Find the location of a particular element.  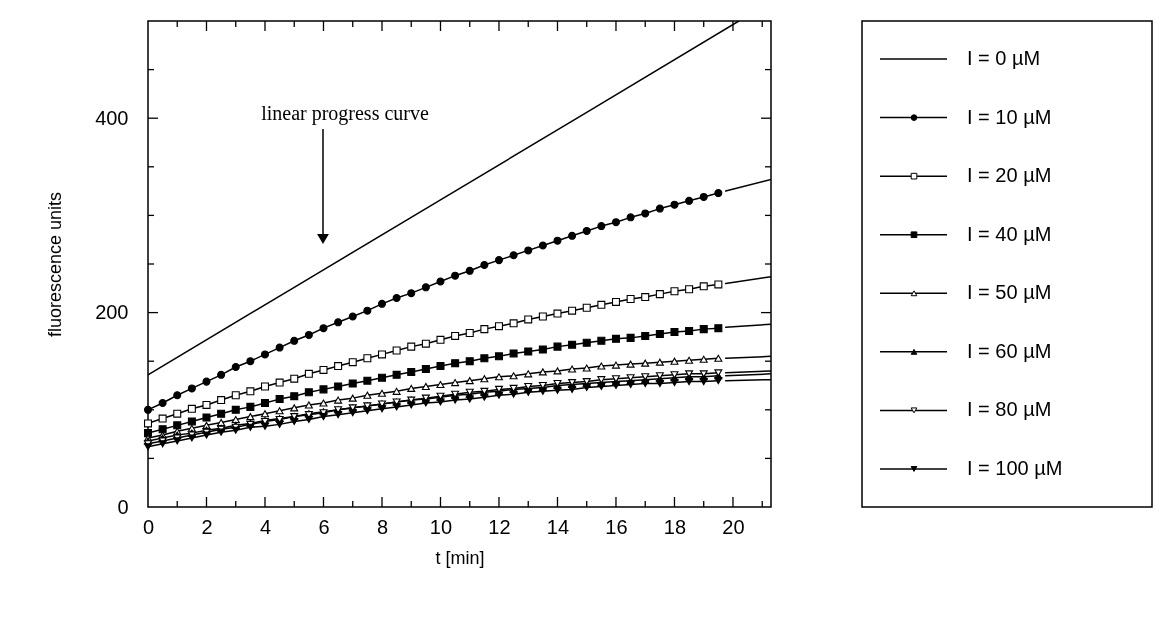

x-axis-title: t [min] is located at coordinates (460, 557).